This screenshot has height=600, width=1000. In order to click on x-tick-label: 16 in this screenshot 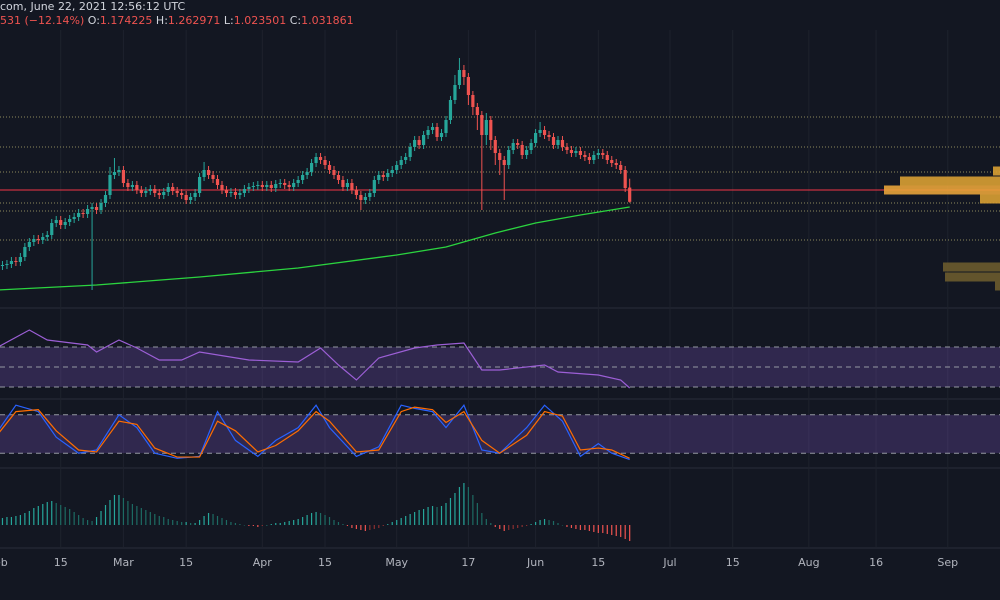, I will do `click(876, 562)`.